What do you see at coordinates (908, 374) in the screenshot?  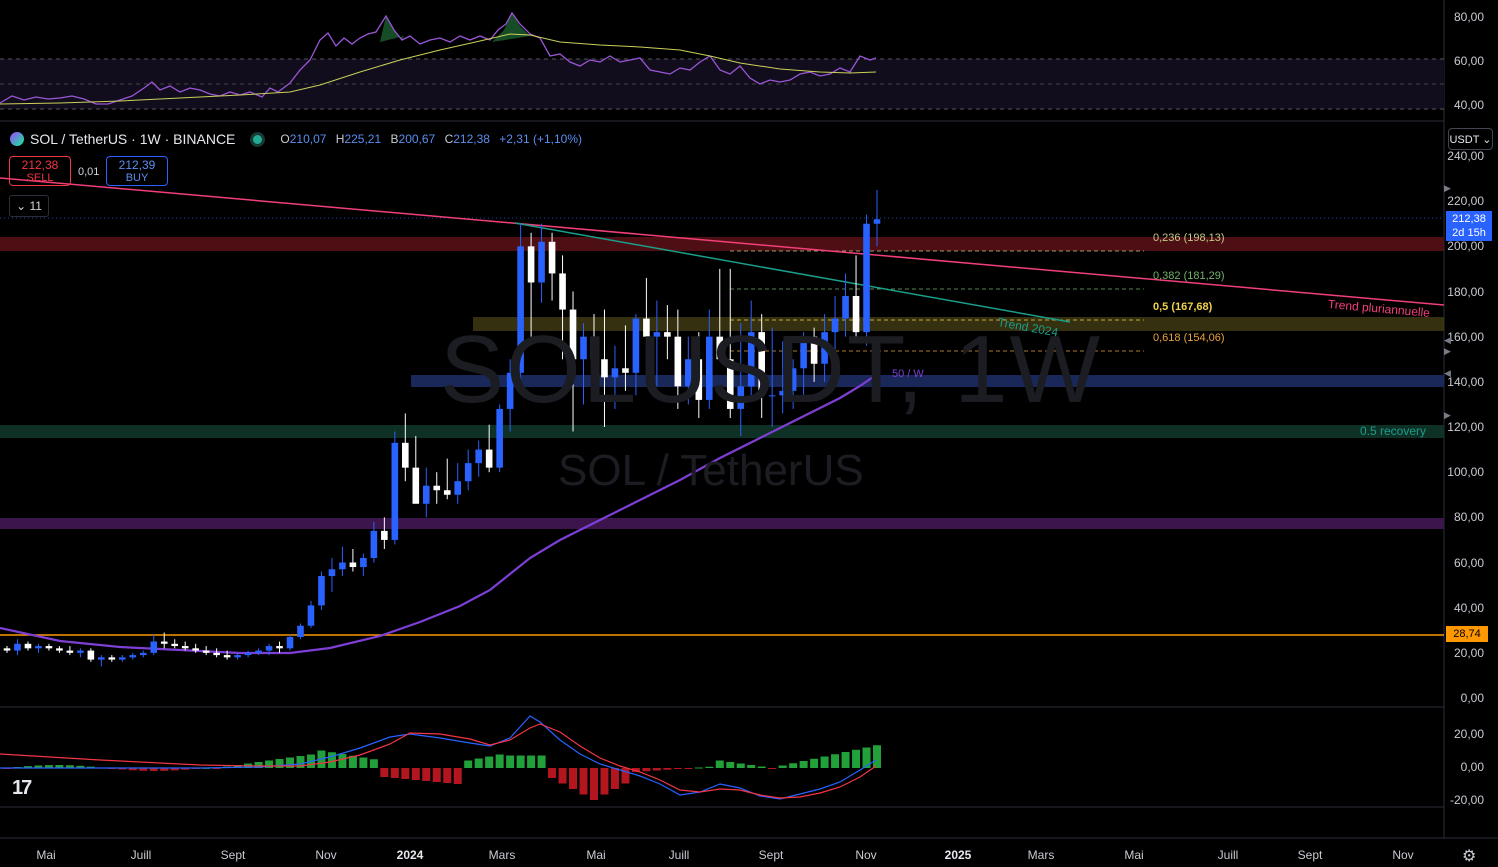 I see `ma-50w-label: 50 / W` at bounding box center [908, 374].